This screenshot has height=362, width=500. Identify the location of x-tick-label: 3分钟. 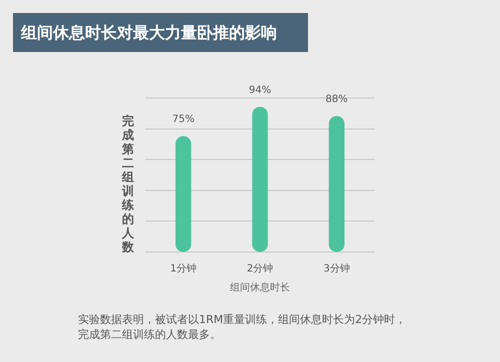
(336, 268).